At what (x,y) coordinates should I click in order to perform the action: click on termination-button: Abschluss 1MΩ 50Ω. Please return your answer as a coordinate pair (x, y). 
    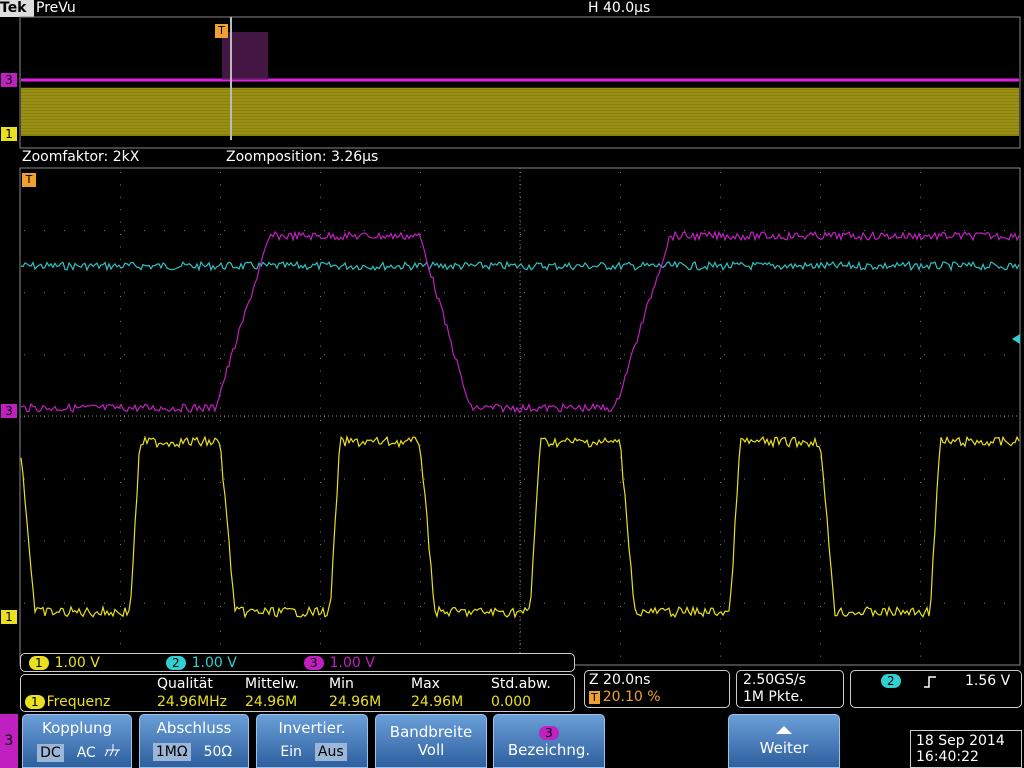
    Looking at the image, I should click on (194, 741).